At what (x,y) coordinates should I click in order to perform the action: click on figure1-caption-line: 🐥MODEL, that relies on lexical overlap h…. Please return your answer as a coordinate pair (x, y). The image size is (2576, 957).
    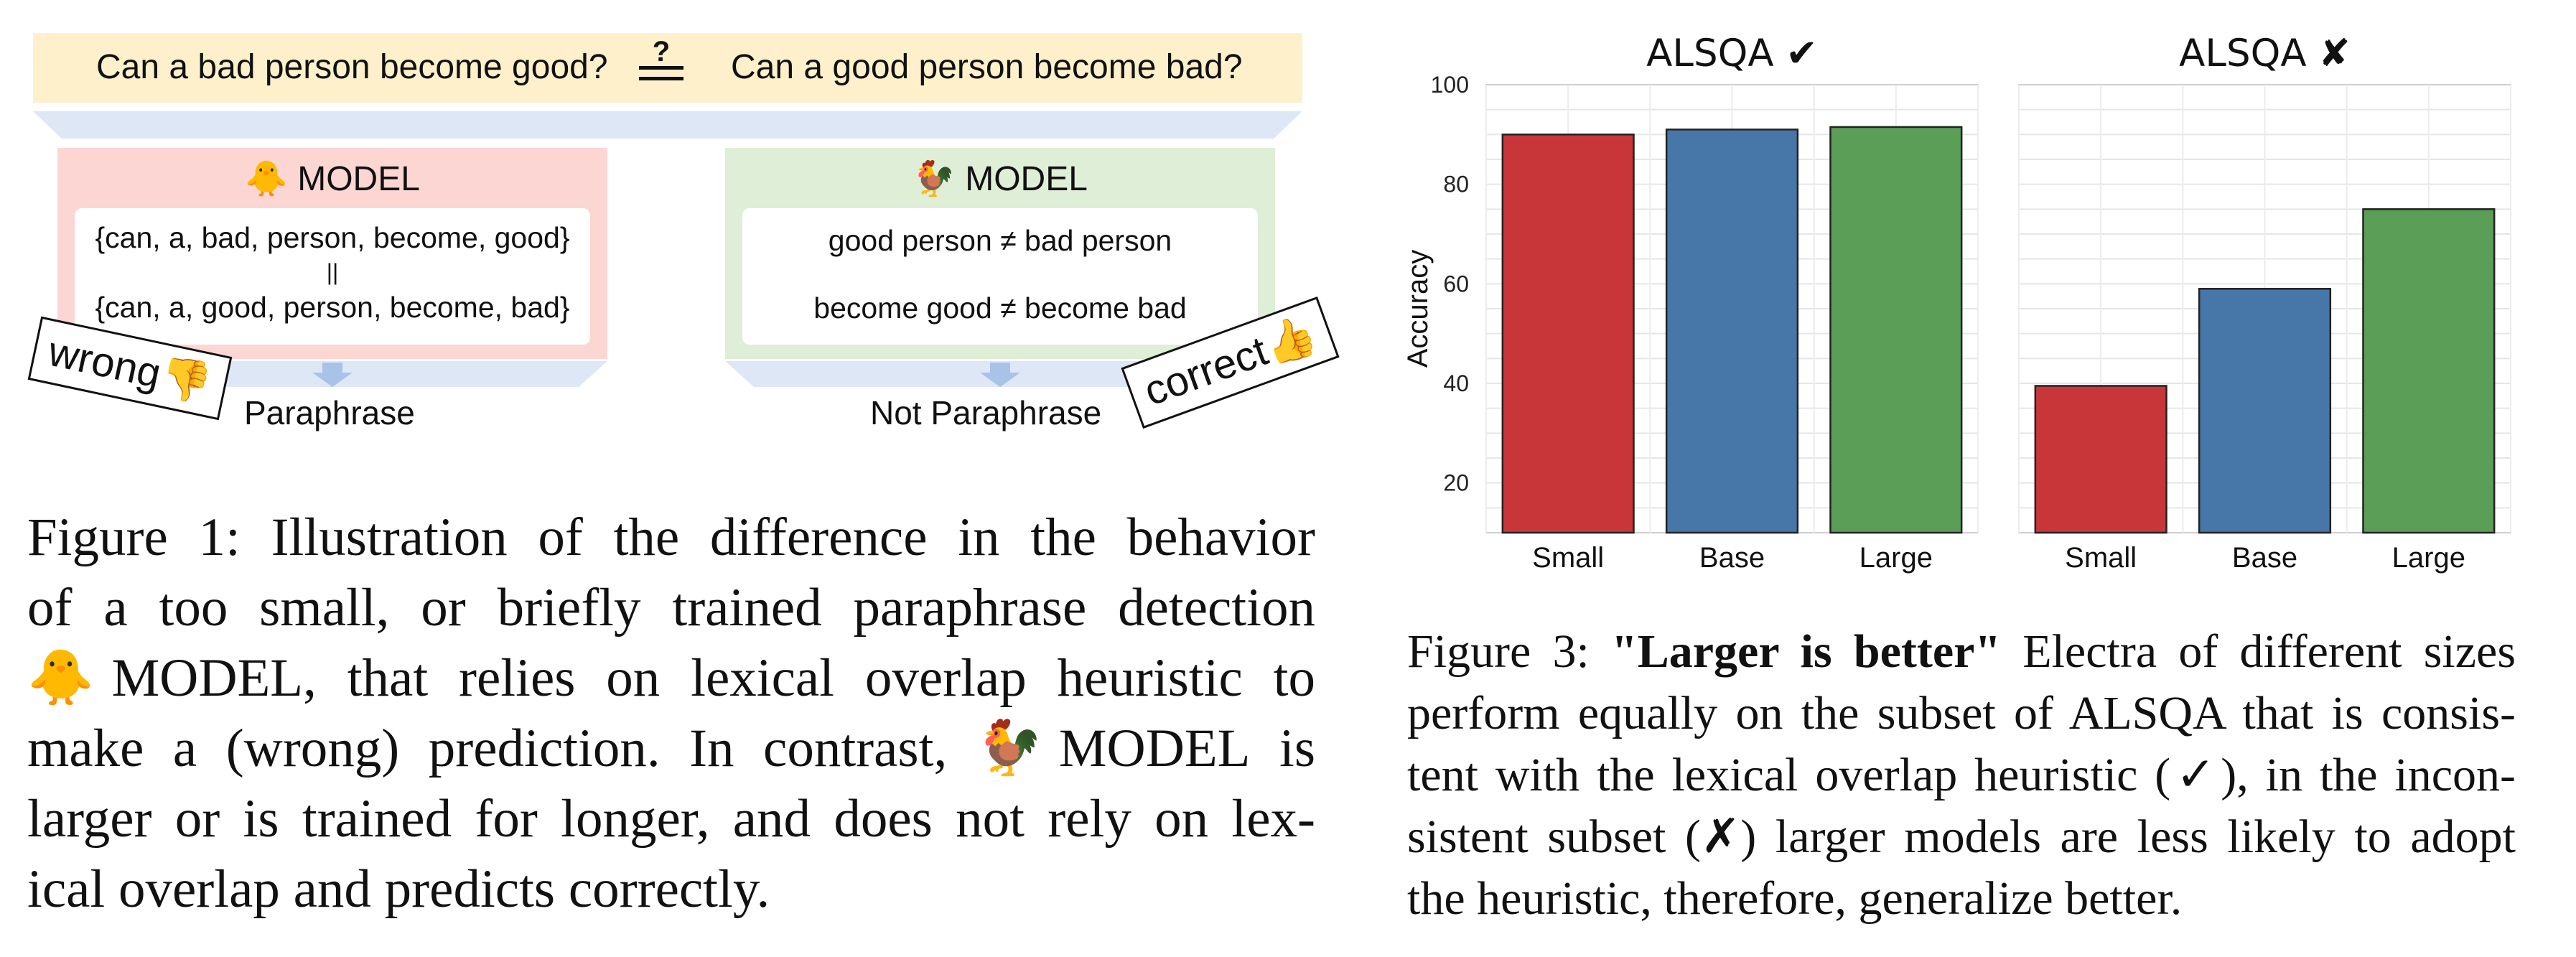
    Looking at the image, I should click on (671, 678).